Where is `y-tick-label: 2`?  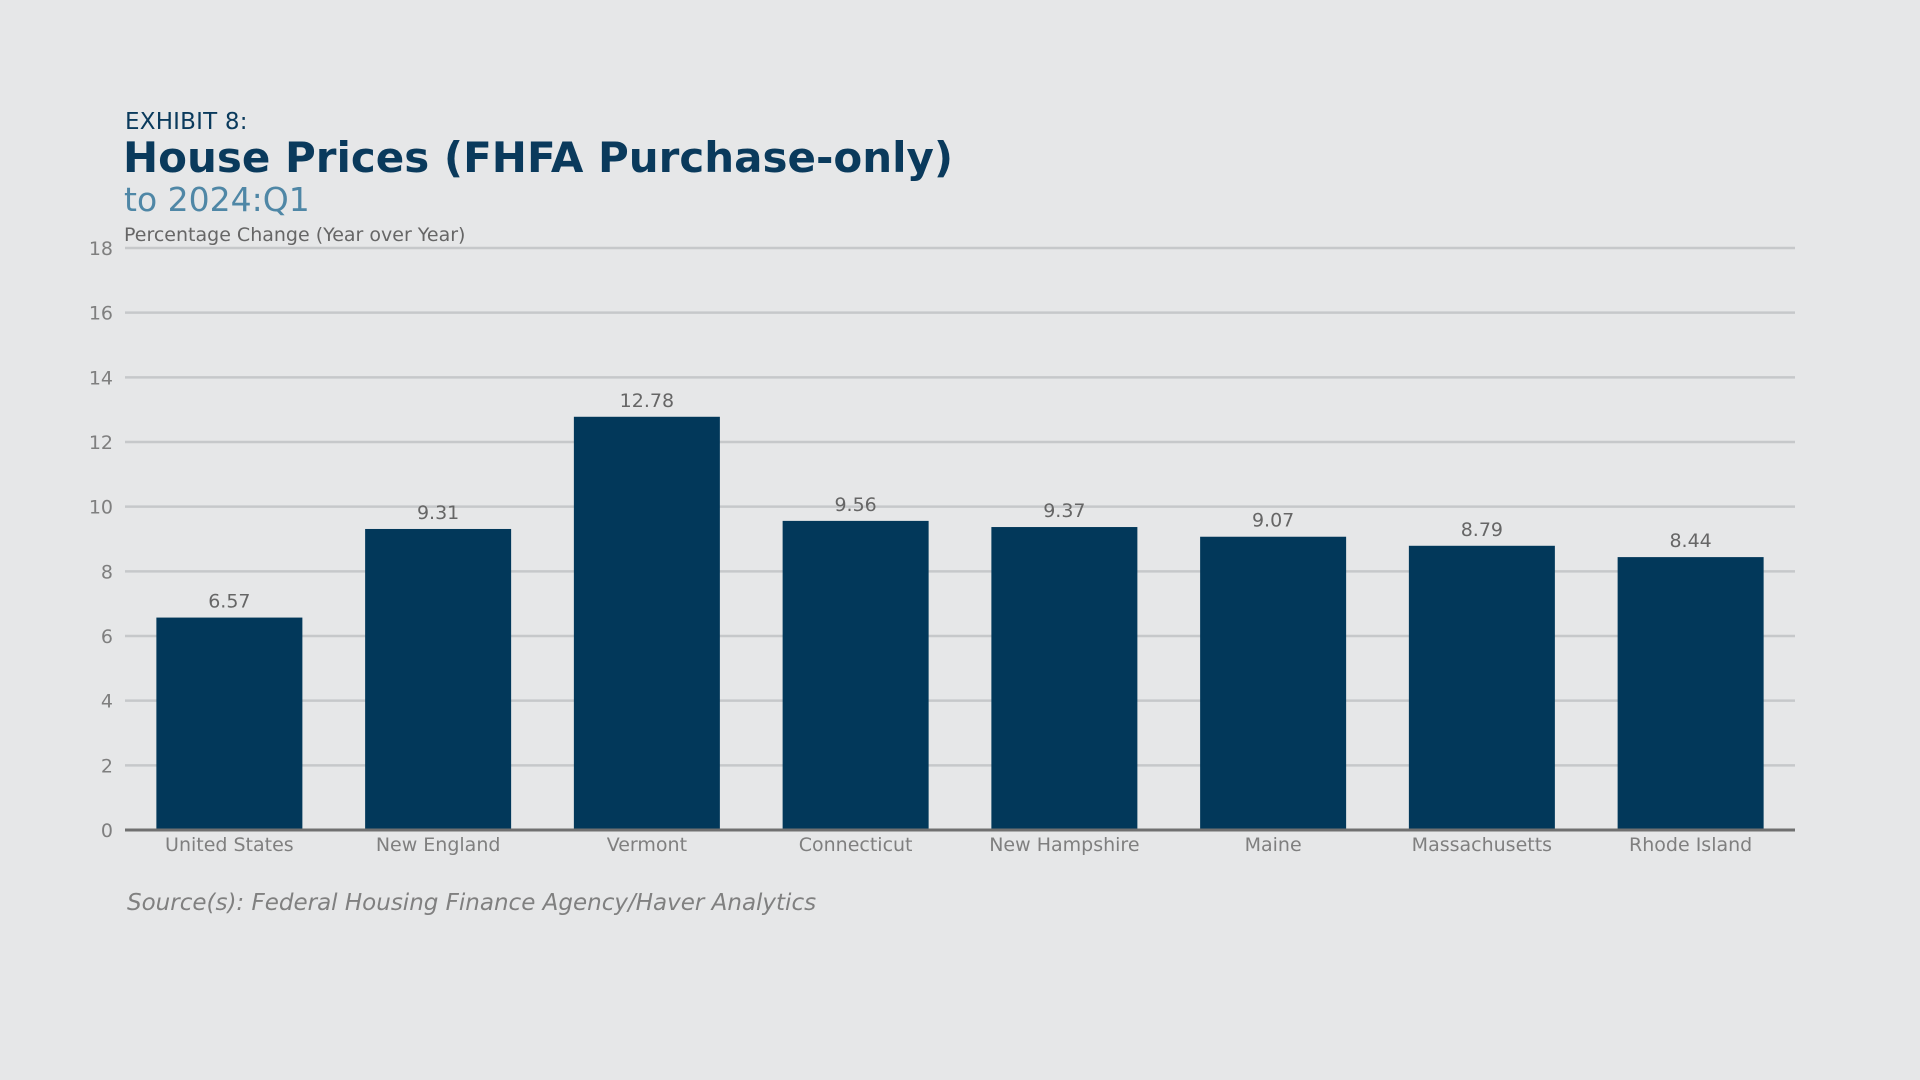 y-tick-label: 2 is located at coordinates (107, 766).